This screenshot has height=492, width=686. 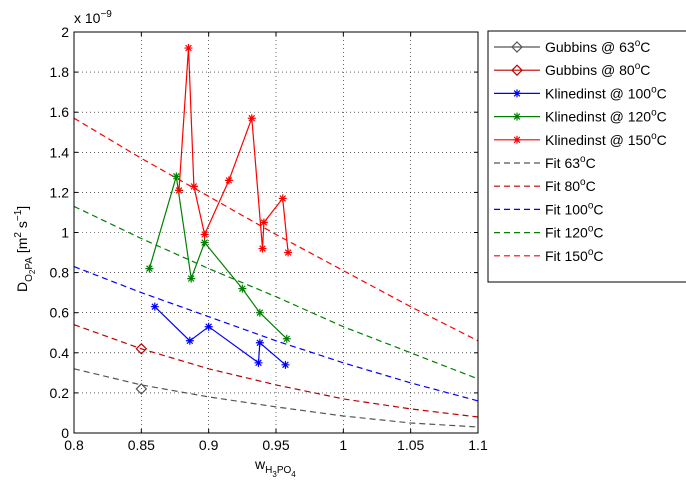 What do you see at coordinates (606, 92) in the screenshot?
I see `legend-label: Klinedinst @ 100oC` at bounding box center [606, 92].